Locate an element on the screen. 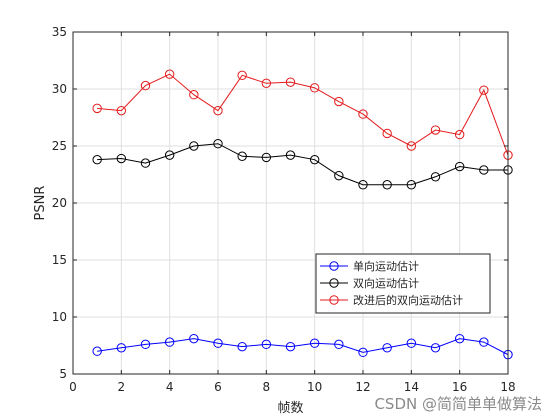 This screenshot has width=560, height=420. x-tick-label: 16 is located at coordinates (459, 387).